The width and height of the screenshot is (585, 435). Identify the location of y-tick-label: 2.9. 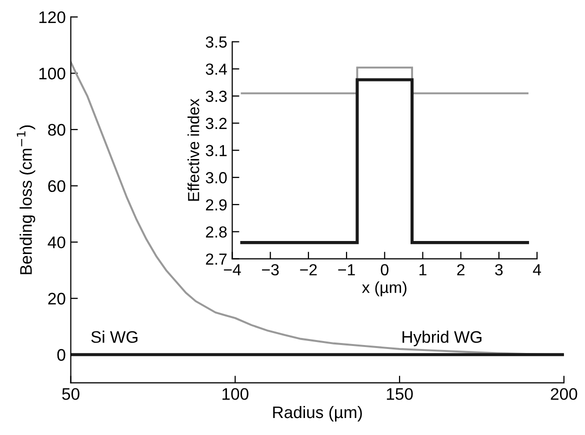
(216, 205).